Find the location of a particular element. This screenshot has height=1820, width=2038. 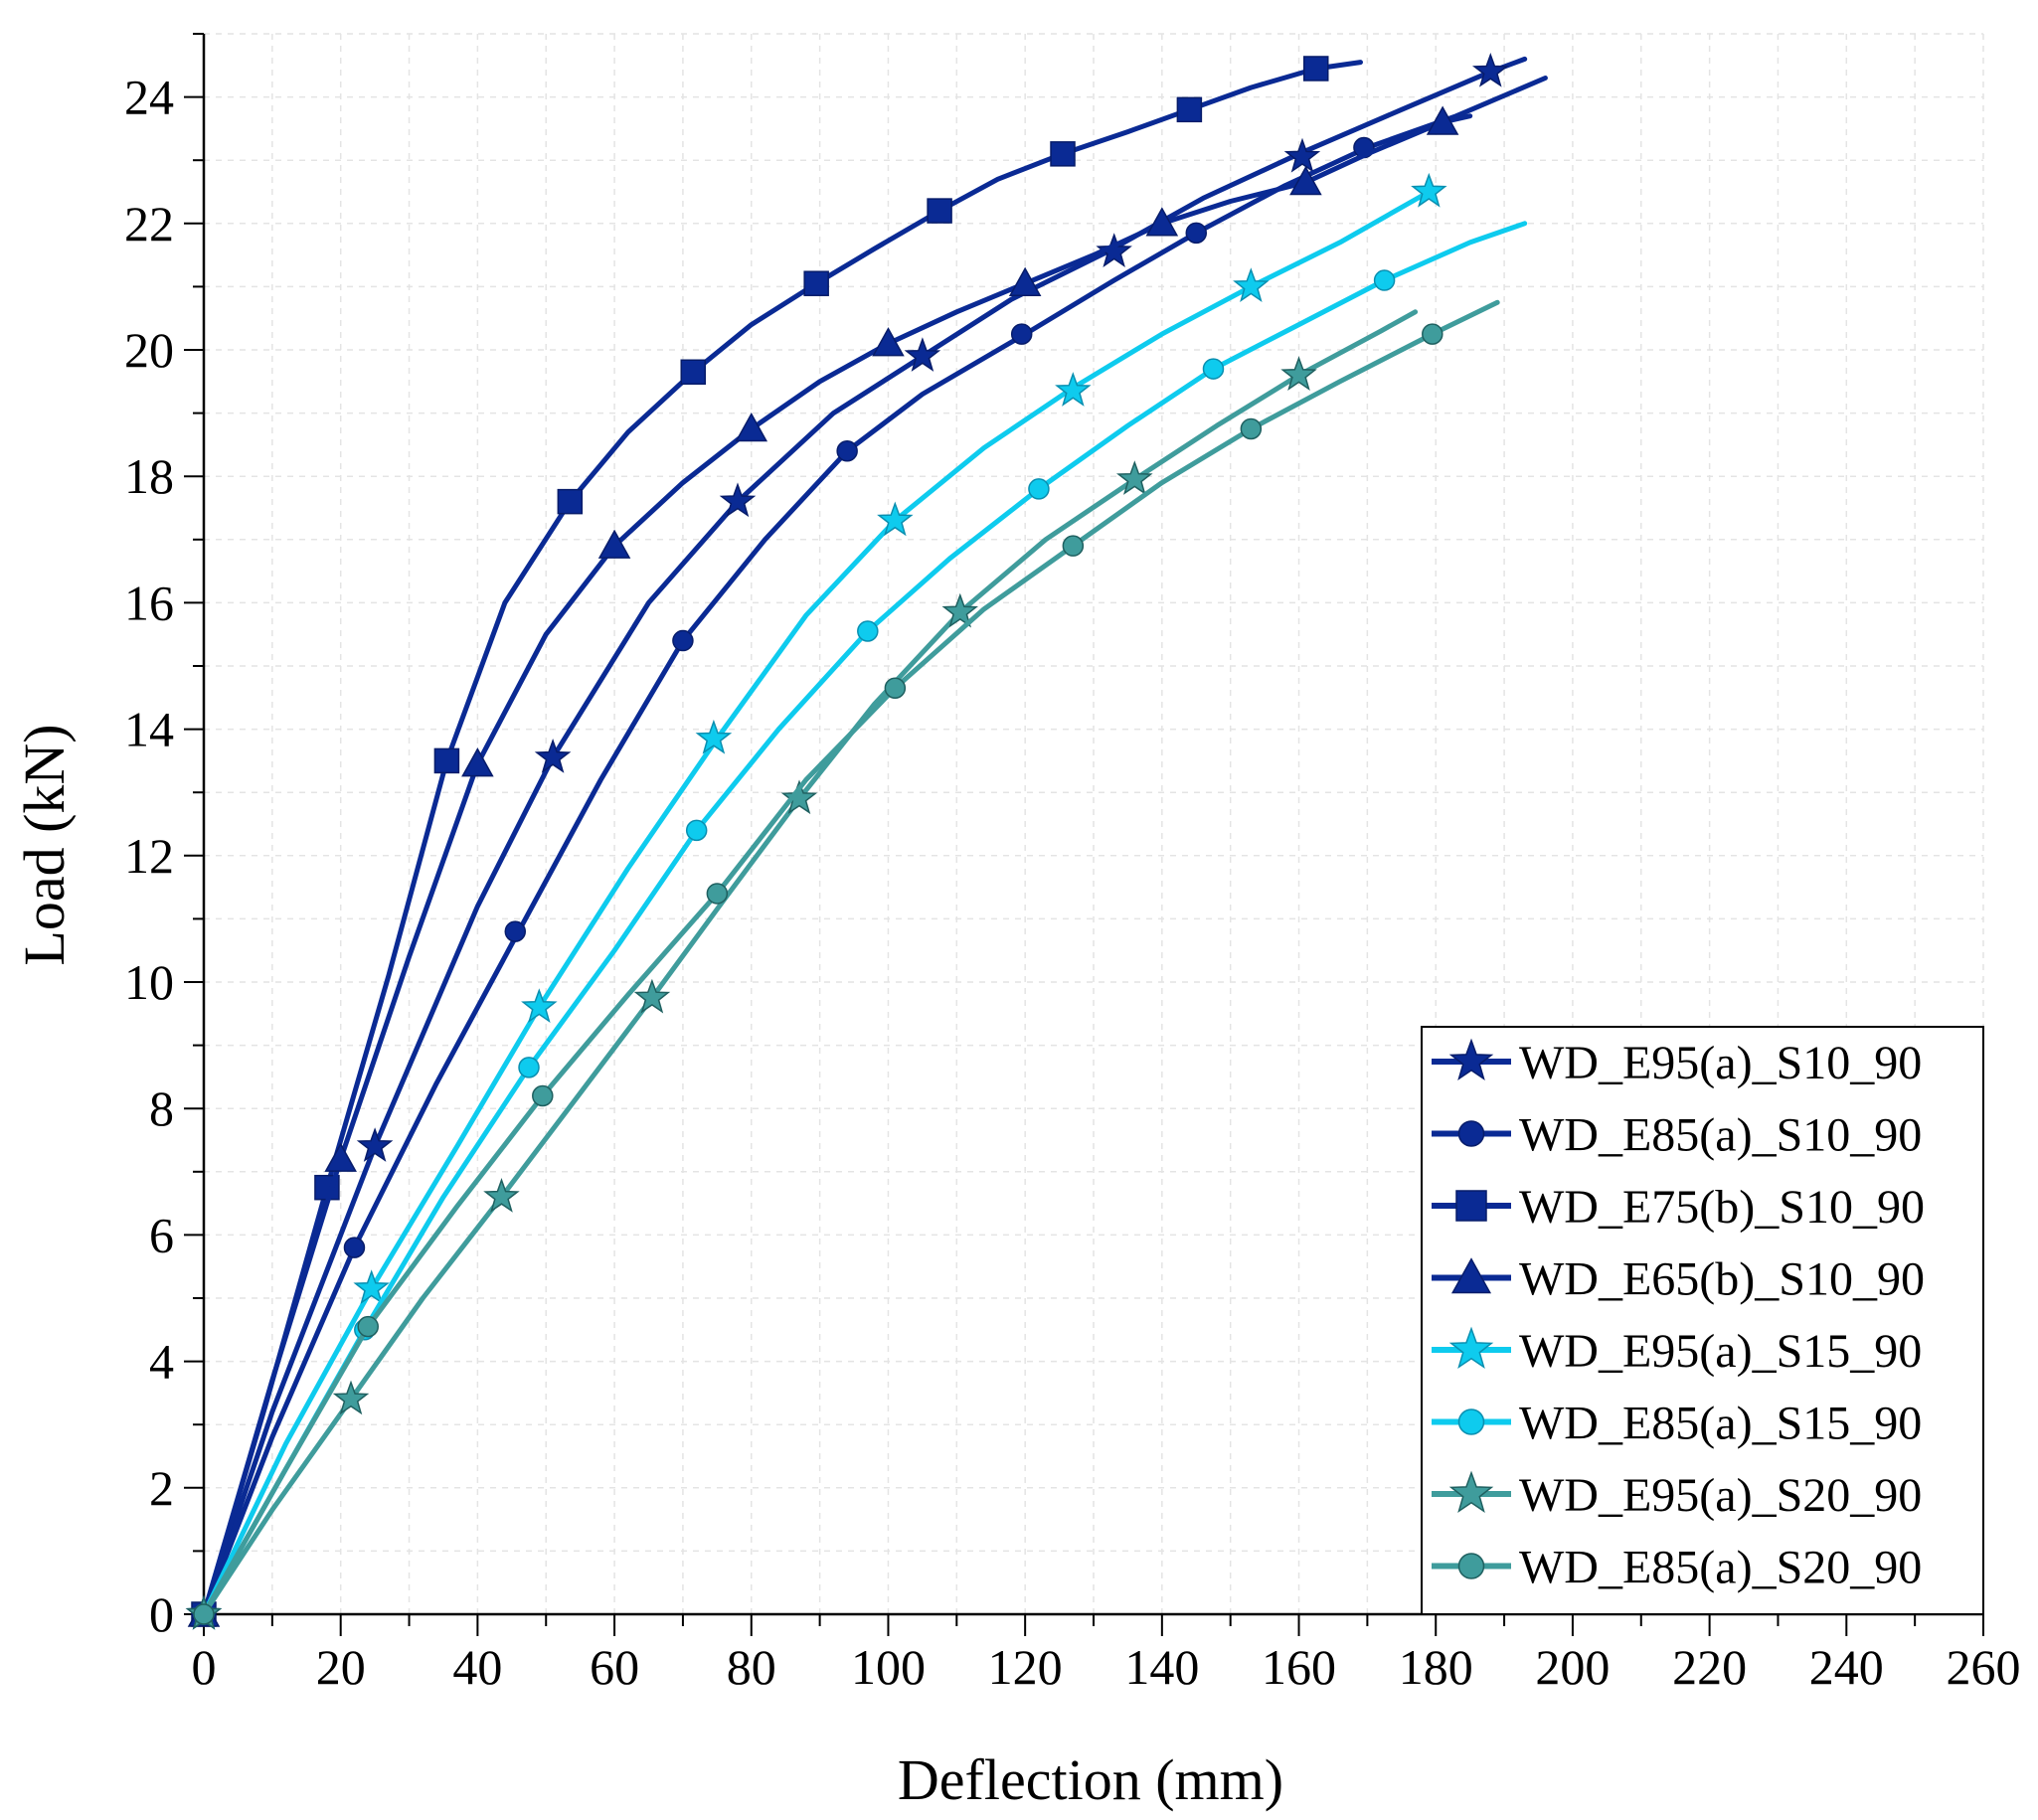

x-tick-label: 80 is located at coordinates (751, 1667).